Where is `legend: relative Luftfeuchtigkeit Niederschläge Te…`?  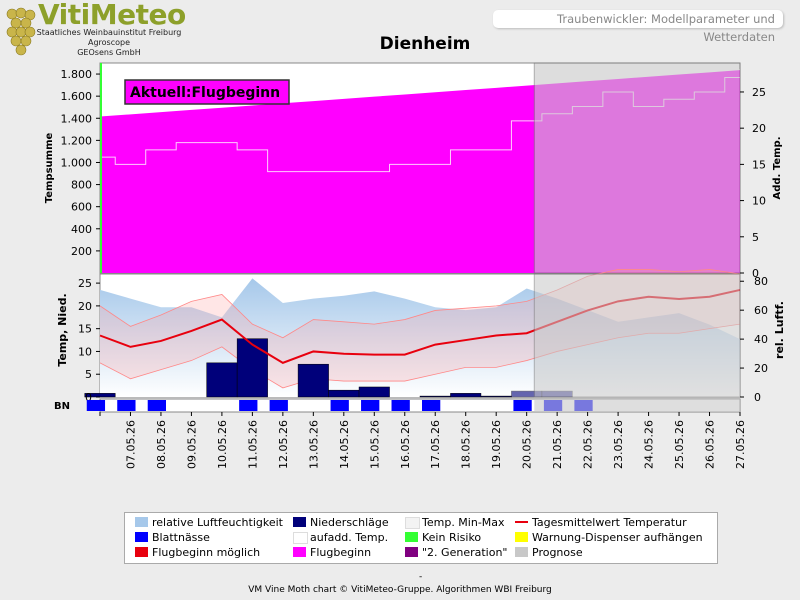 legend: relative Luftfeuchtigkeit Niederschläge Te… is located at coordinates (421, 538).